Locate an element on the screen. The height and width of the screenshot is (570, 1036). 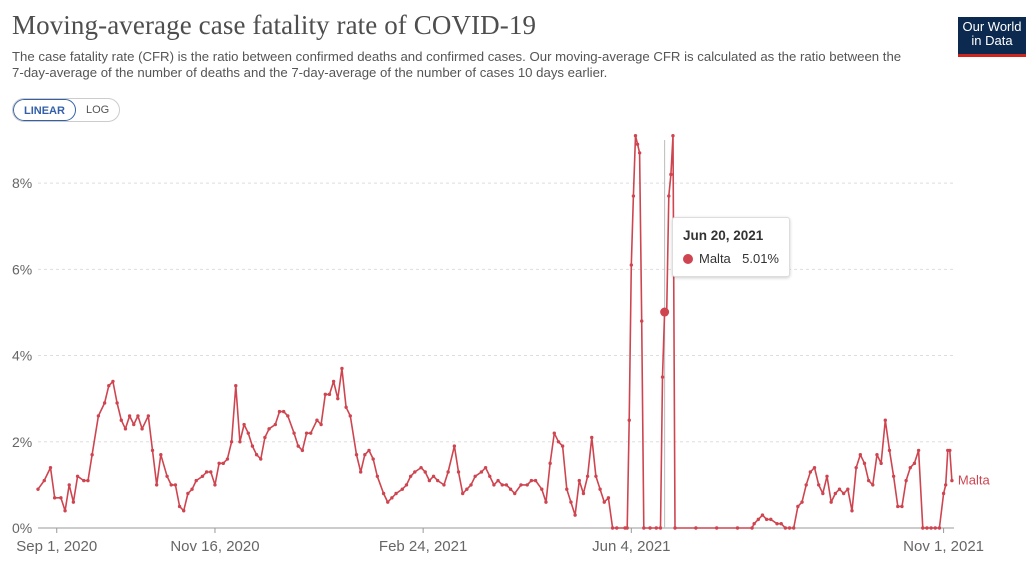
tooltip-date: Jun 20, 2021 is located at coordinates (723, 235).